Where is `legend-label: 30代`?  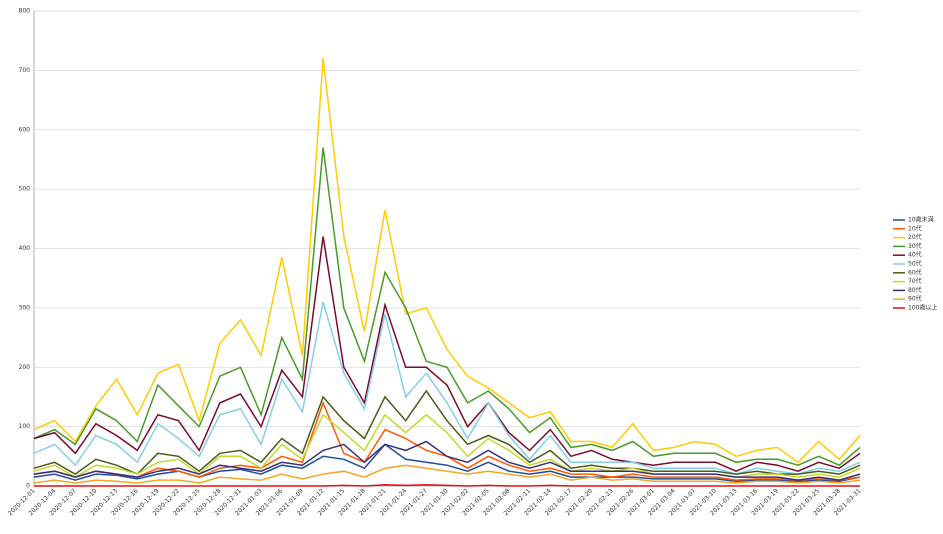
legend-label: 30代 is located at coordinates (915, 246).